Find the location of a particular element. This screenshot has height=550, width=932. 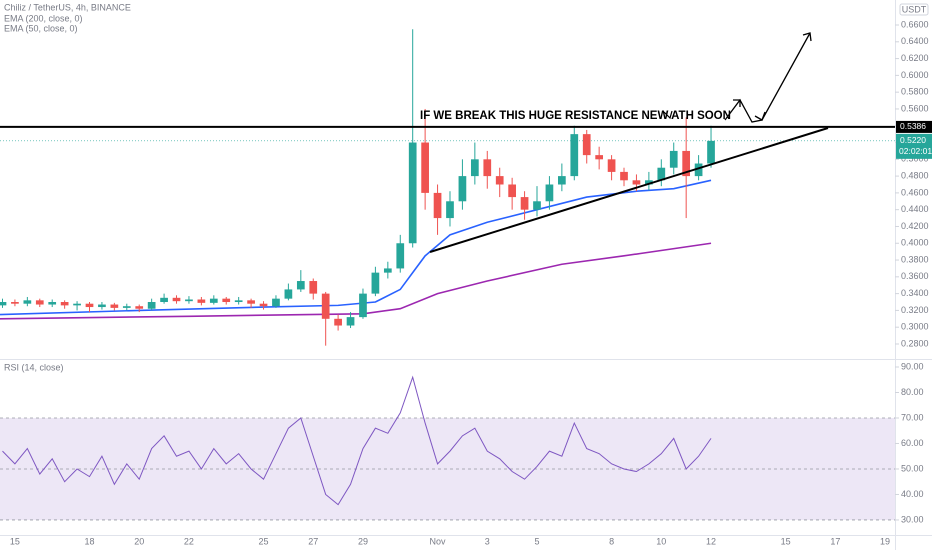

x-tick-label: 29 is located at coordinates (363, 541).